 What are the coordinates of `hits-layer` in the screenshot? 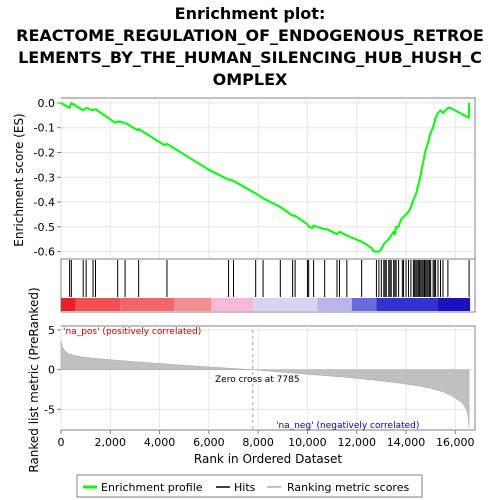 It's located at (269, 278).